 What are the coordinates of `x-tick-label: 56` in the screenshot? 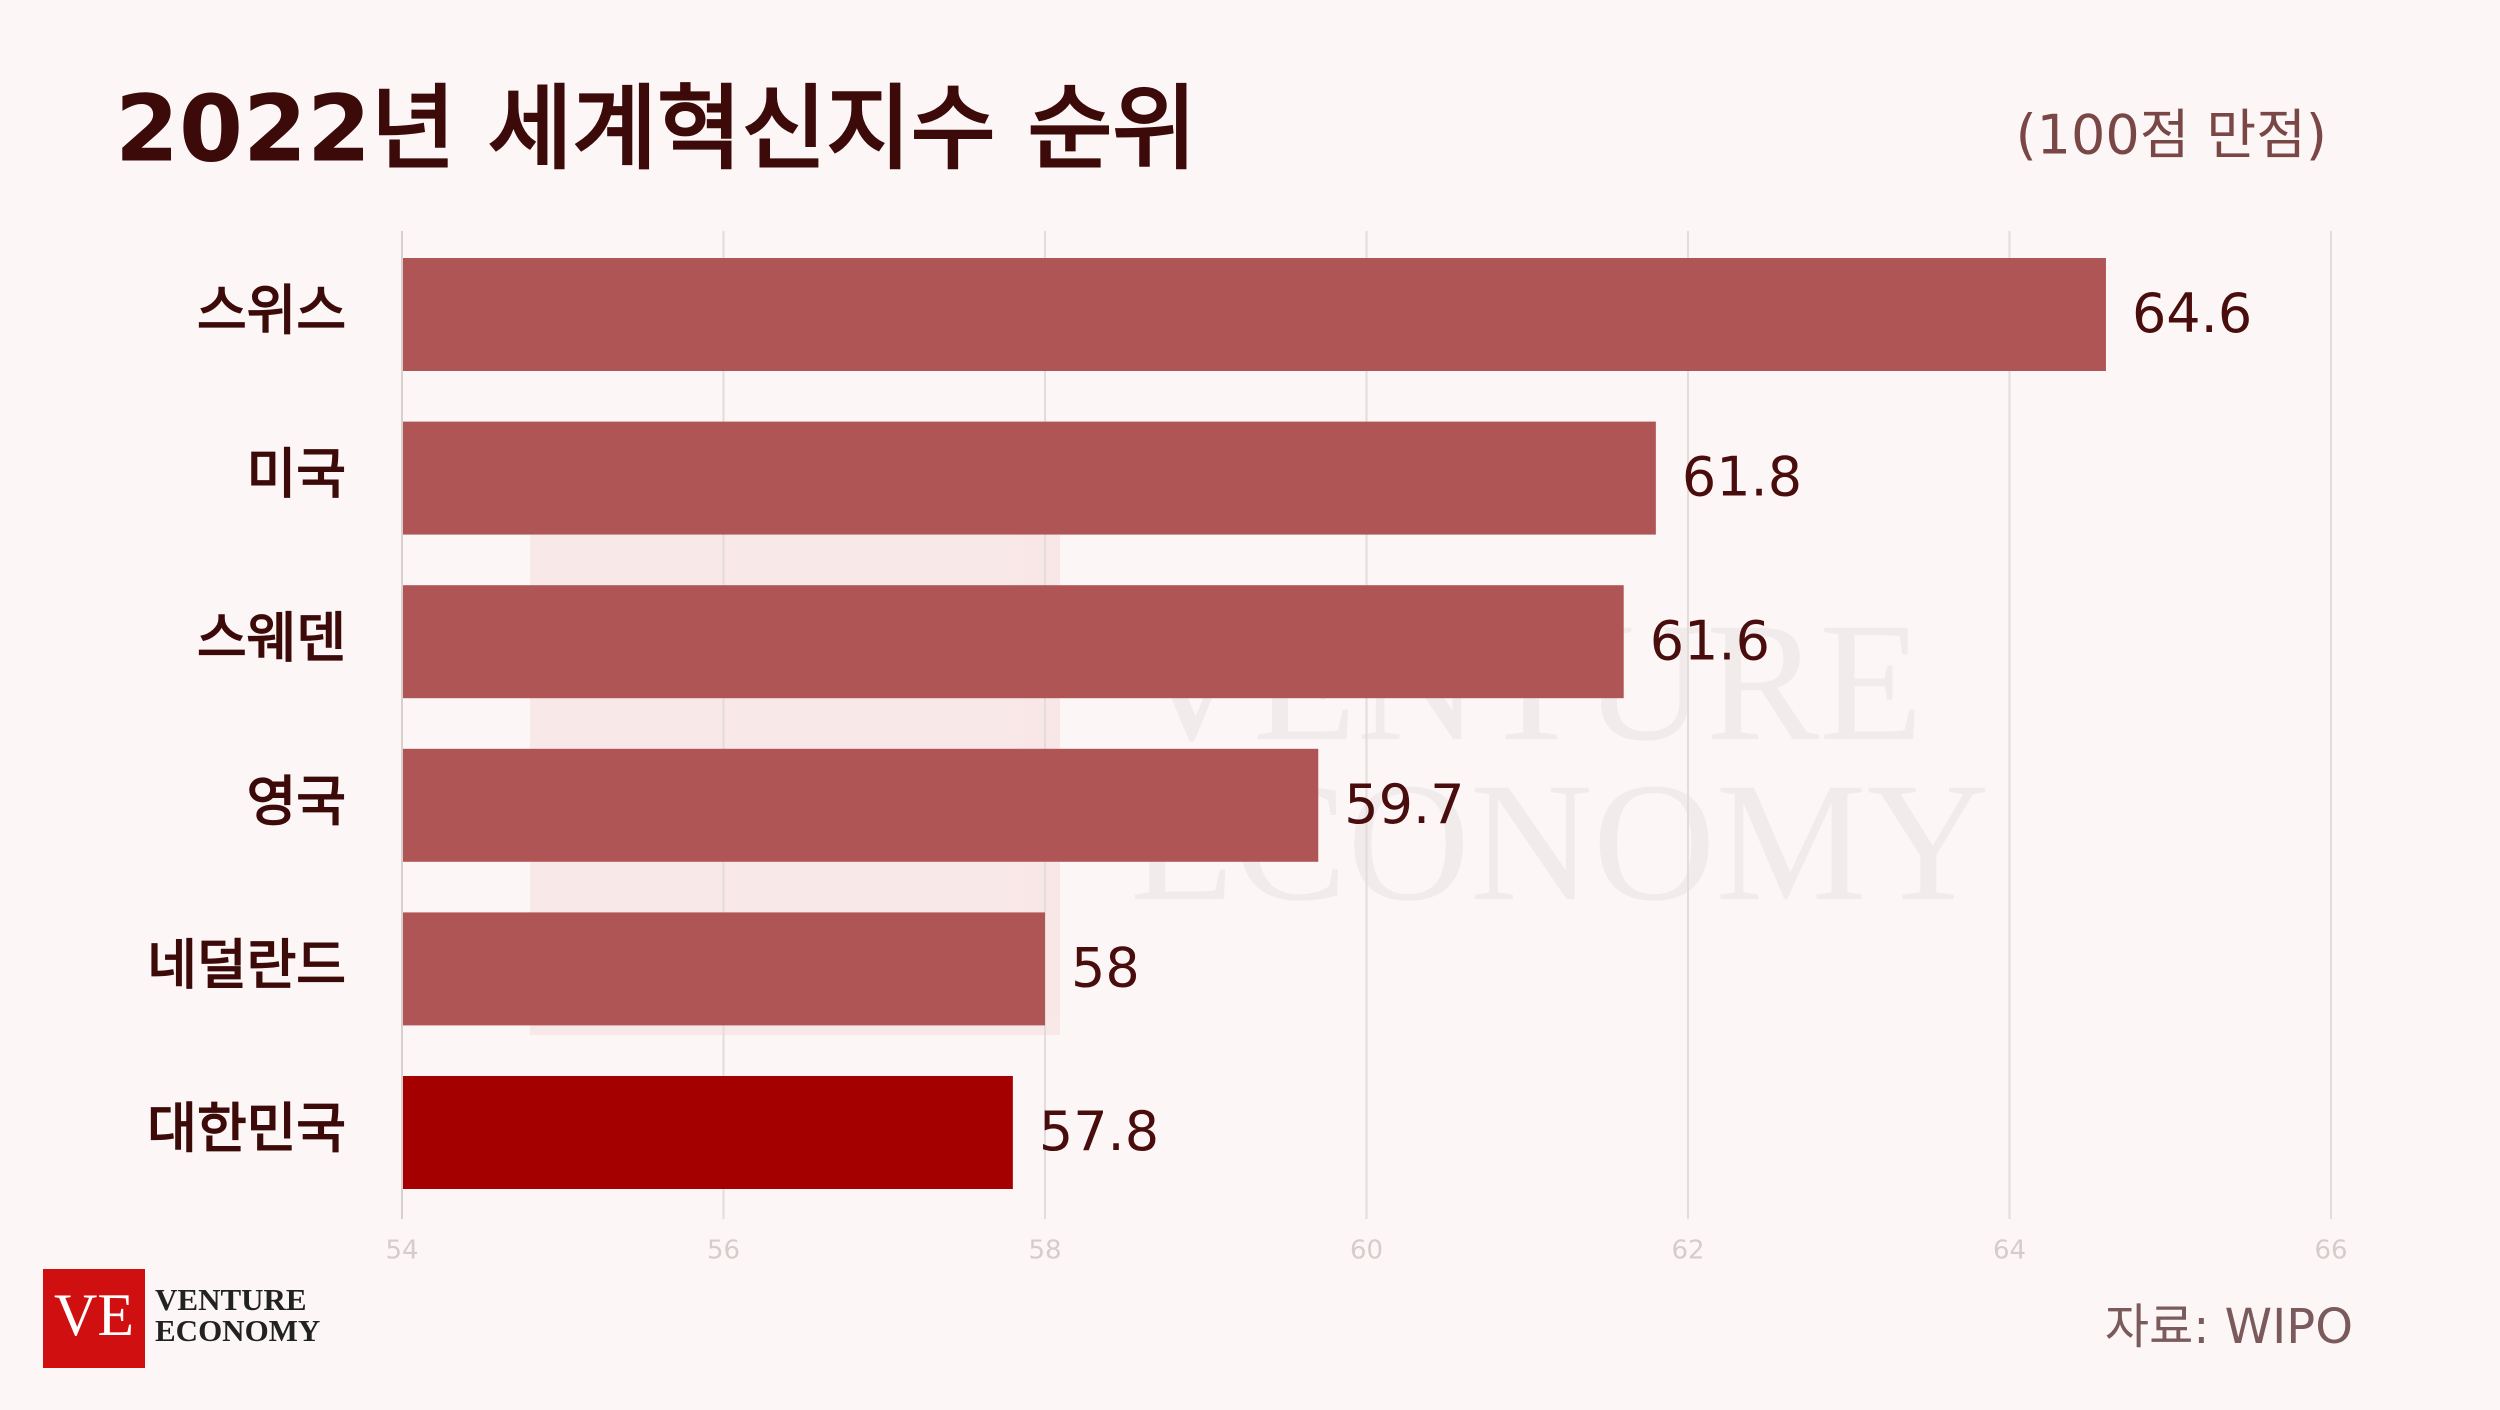 It's located at (723, 1251).